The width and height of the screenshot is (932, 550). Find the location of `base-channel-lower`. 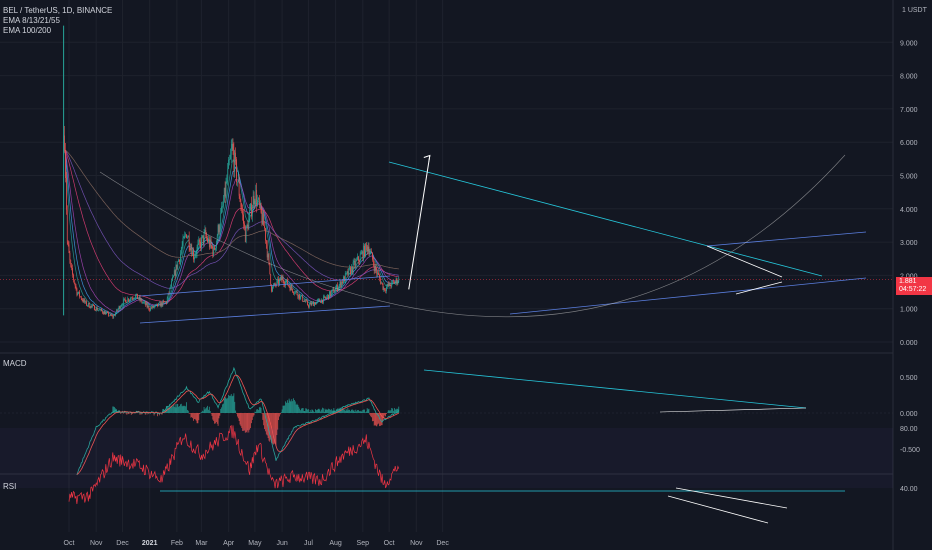

base-channel-lower is located at coordinates (265, 314).